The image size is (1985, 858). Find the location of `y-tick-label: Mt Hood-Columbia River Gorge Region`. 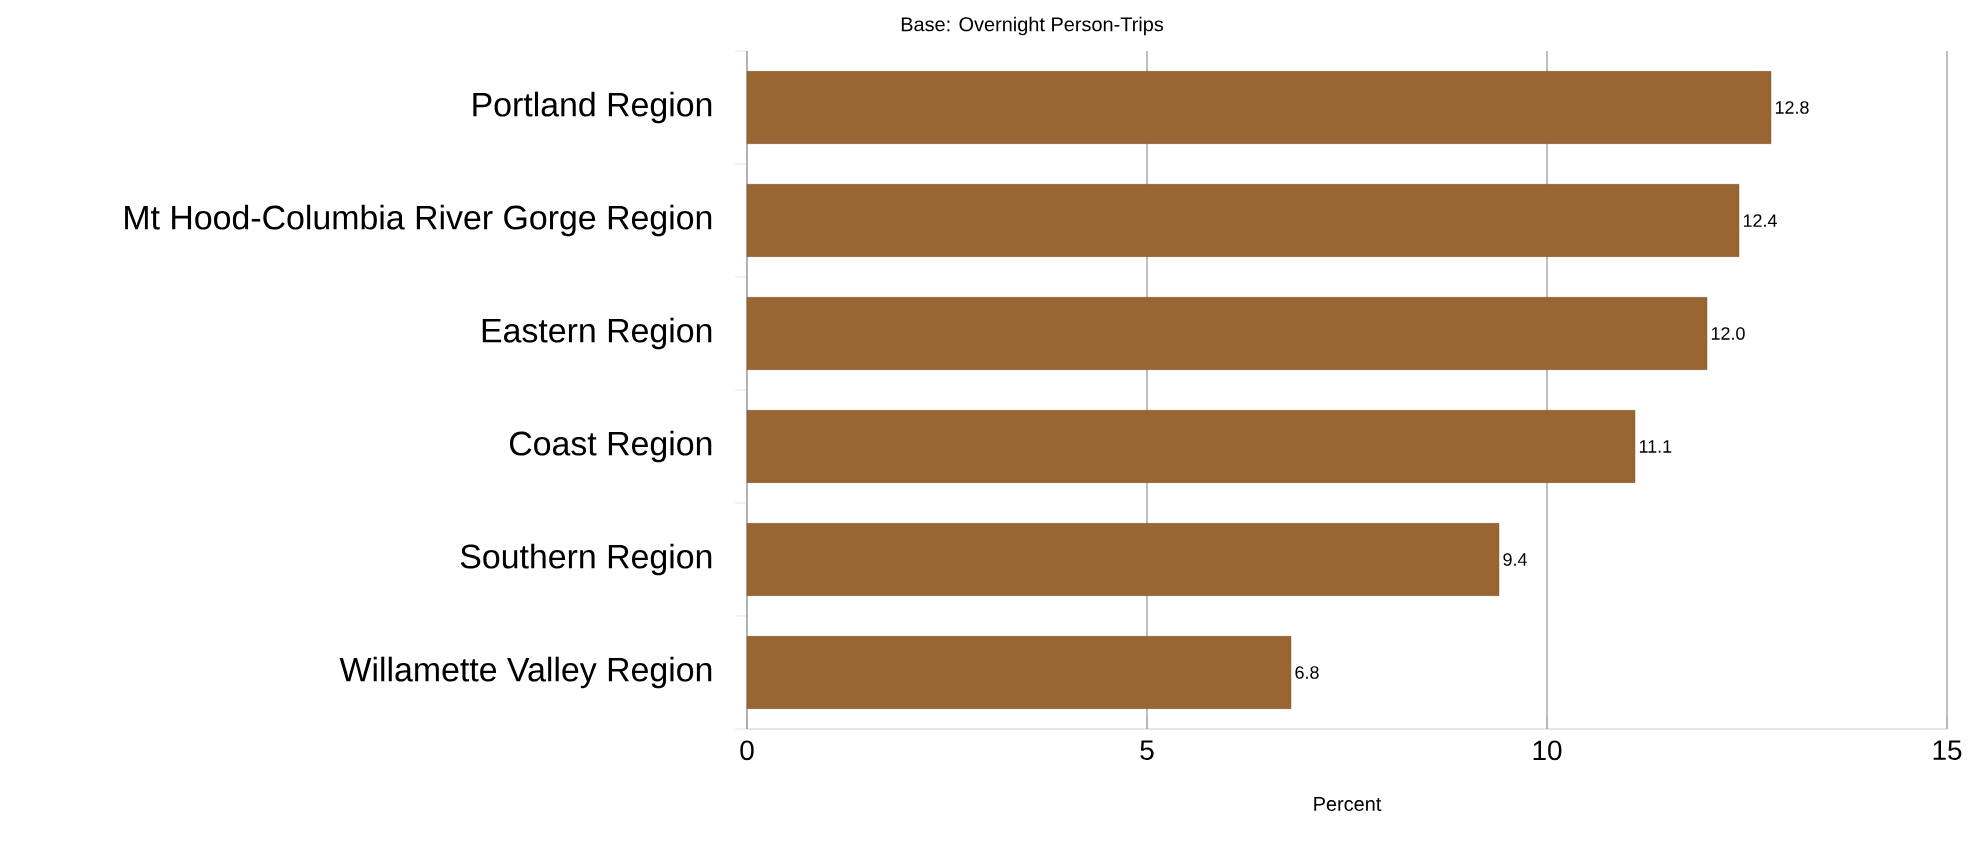

y-tick-label: Mt Hood-Columbia River Gorge Region is located at coordinates (418, 220).